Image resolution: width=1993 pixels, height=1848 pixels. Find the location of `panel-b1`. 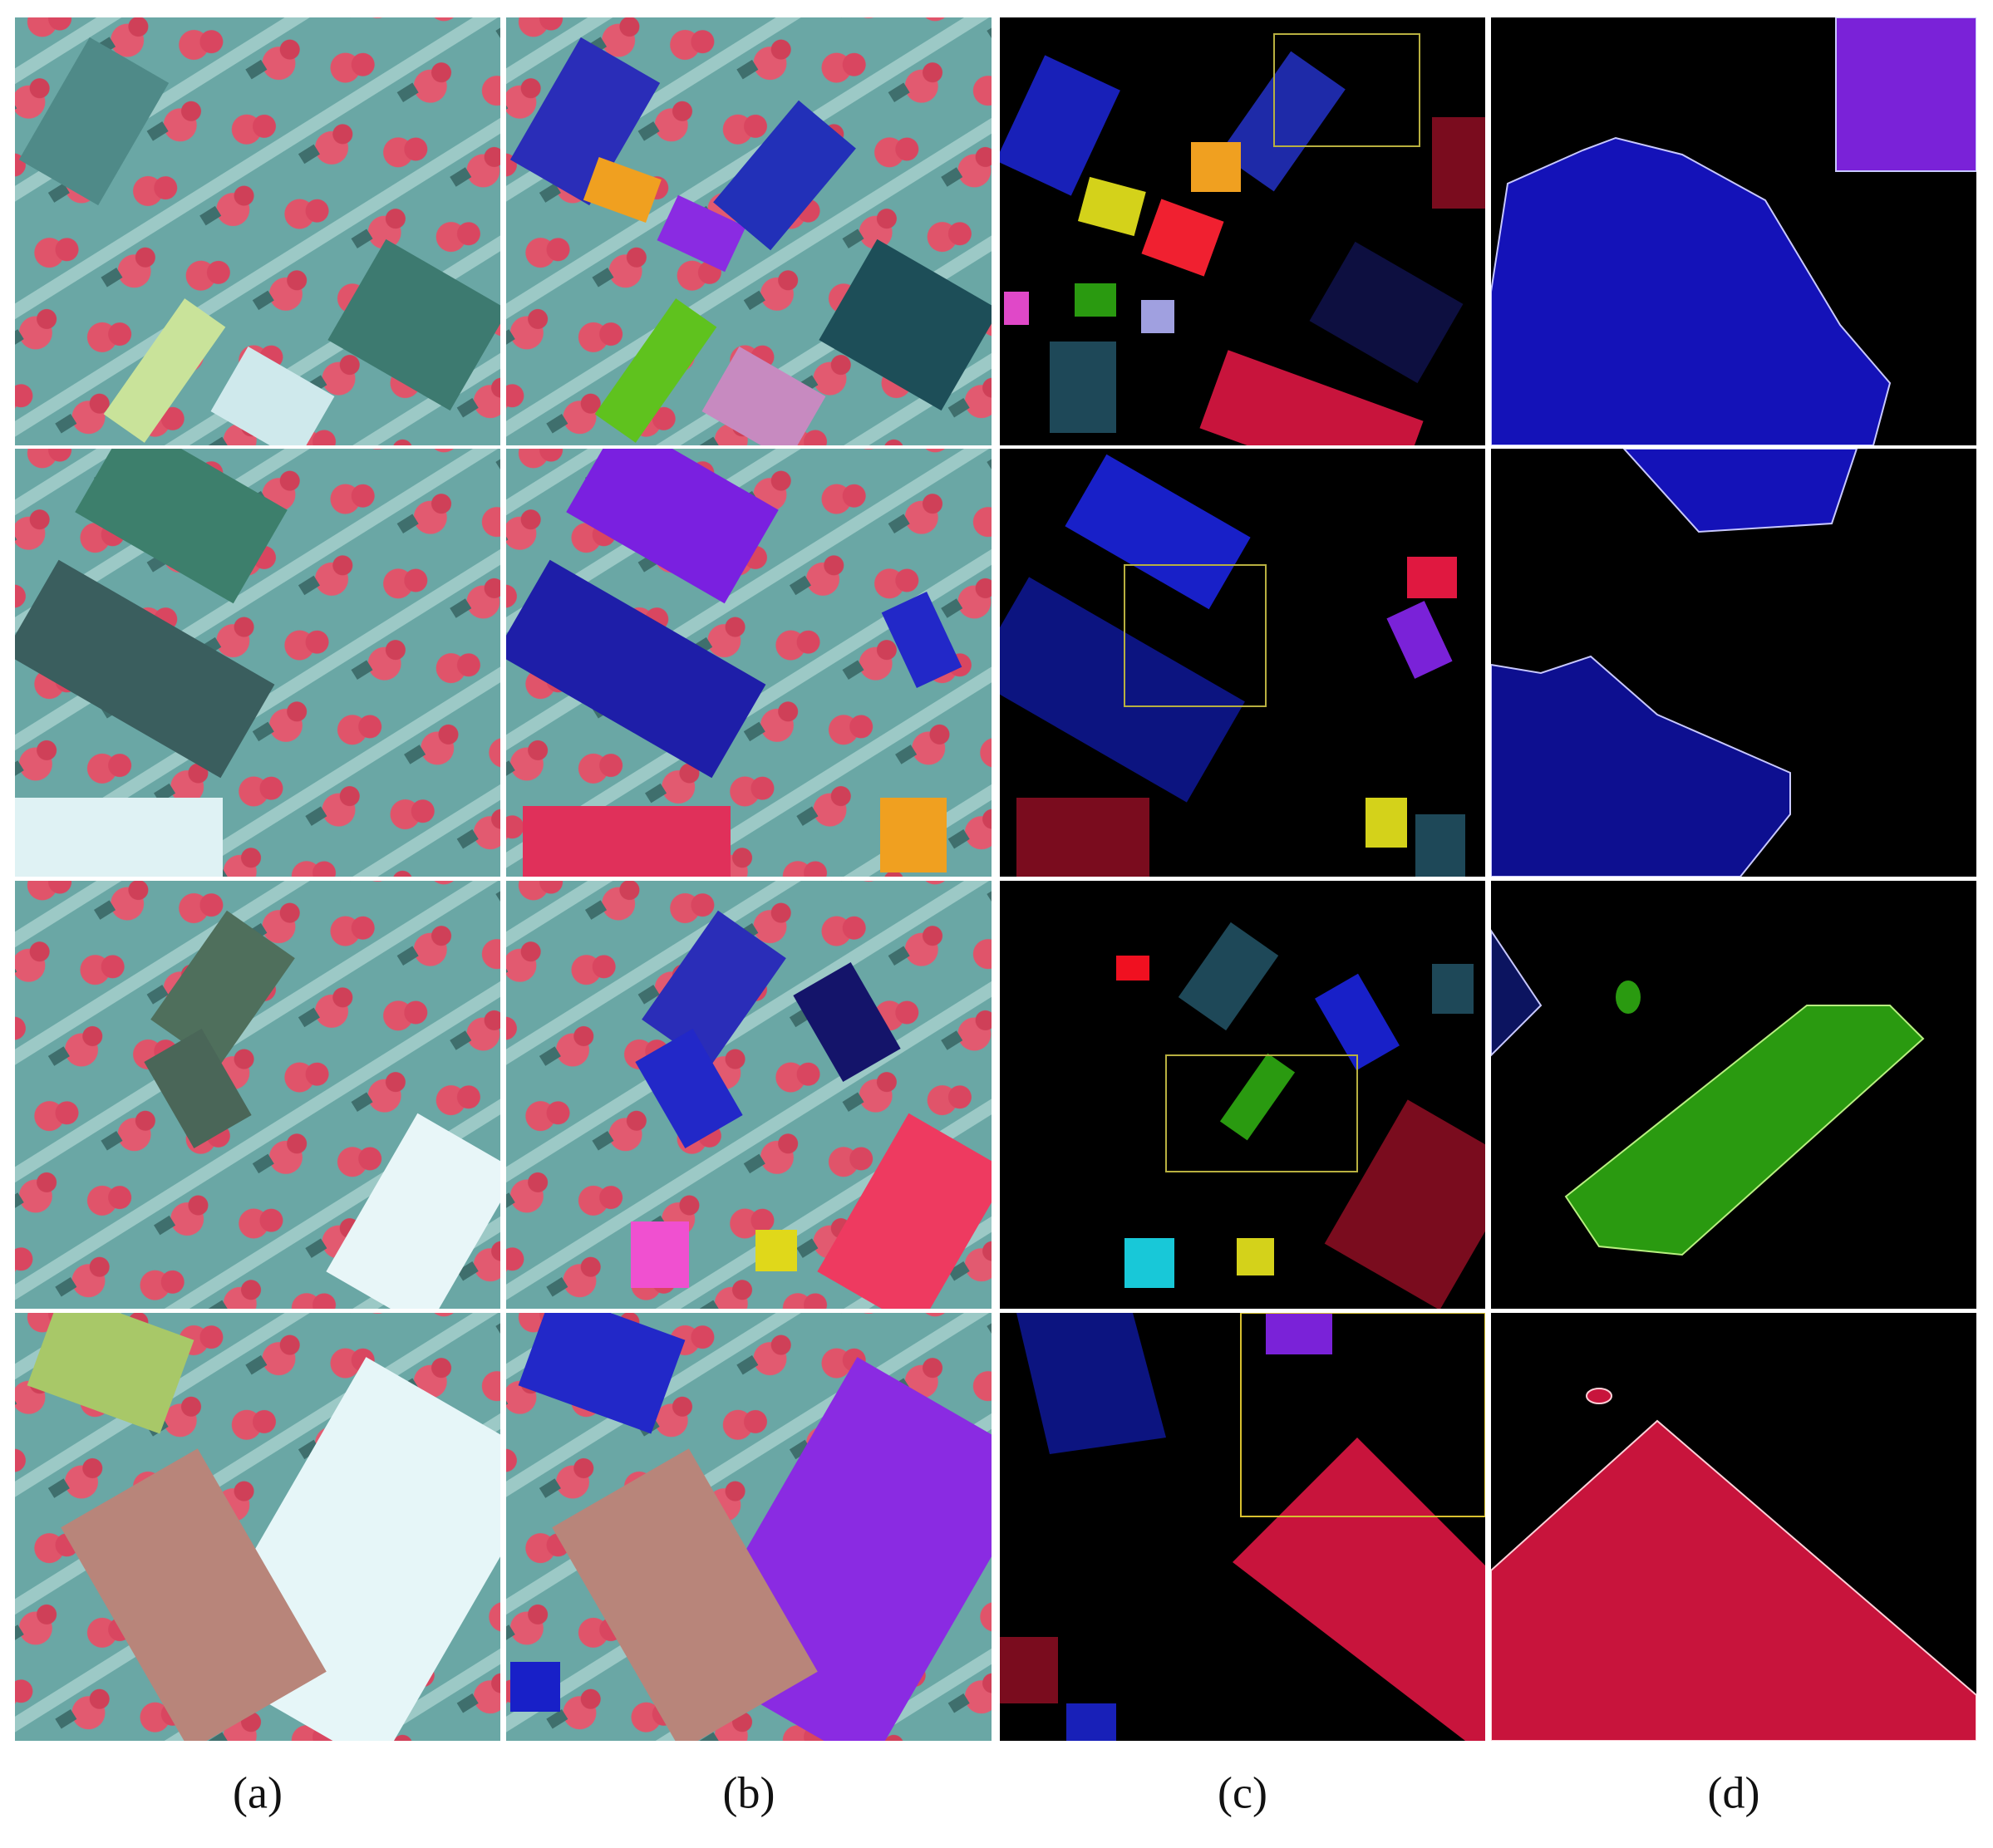

panel-b1 is located at coordinates (749, 231).